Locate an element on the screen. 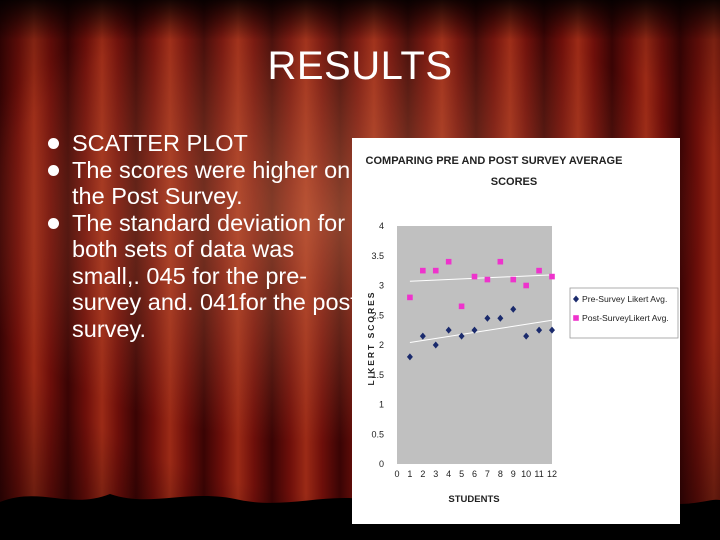 The image size is (720, 540). chart-title-line-1: COMPARING PRE AND POST SURVEY AVERAGE is located at coordinates (494, 161).